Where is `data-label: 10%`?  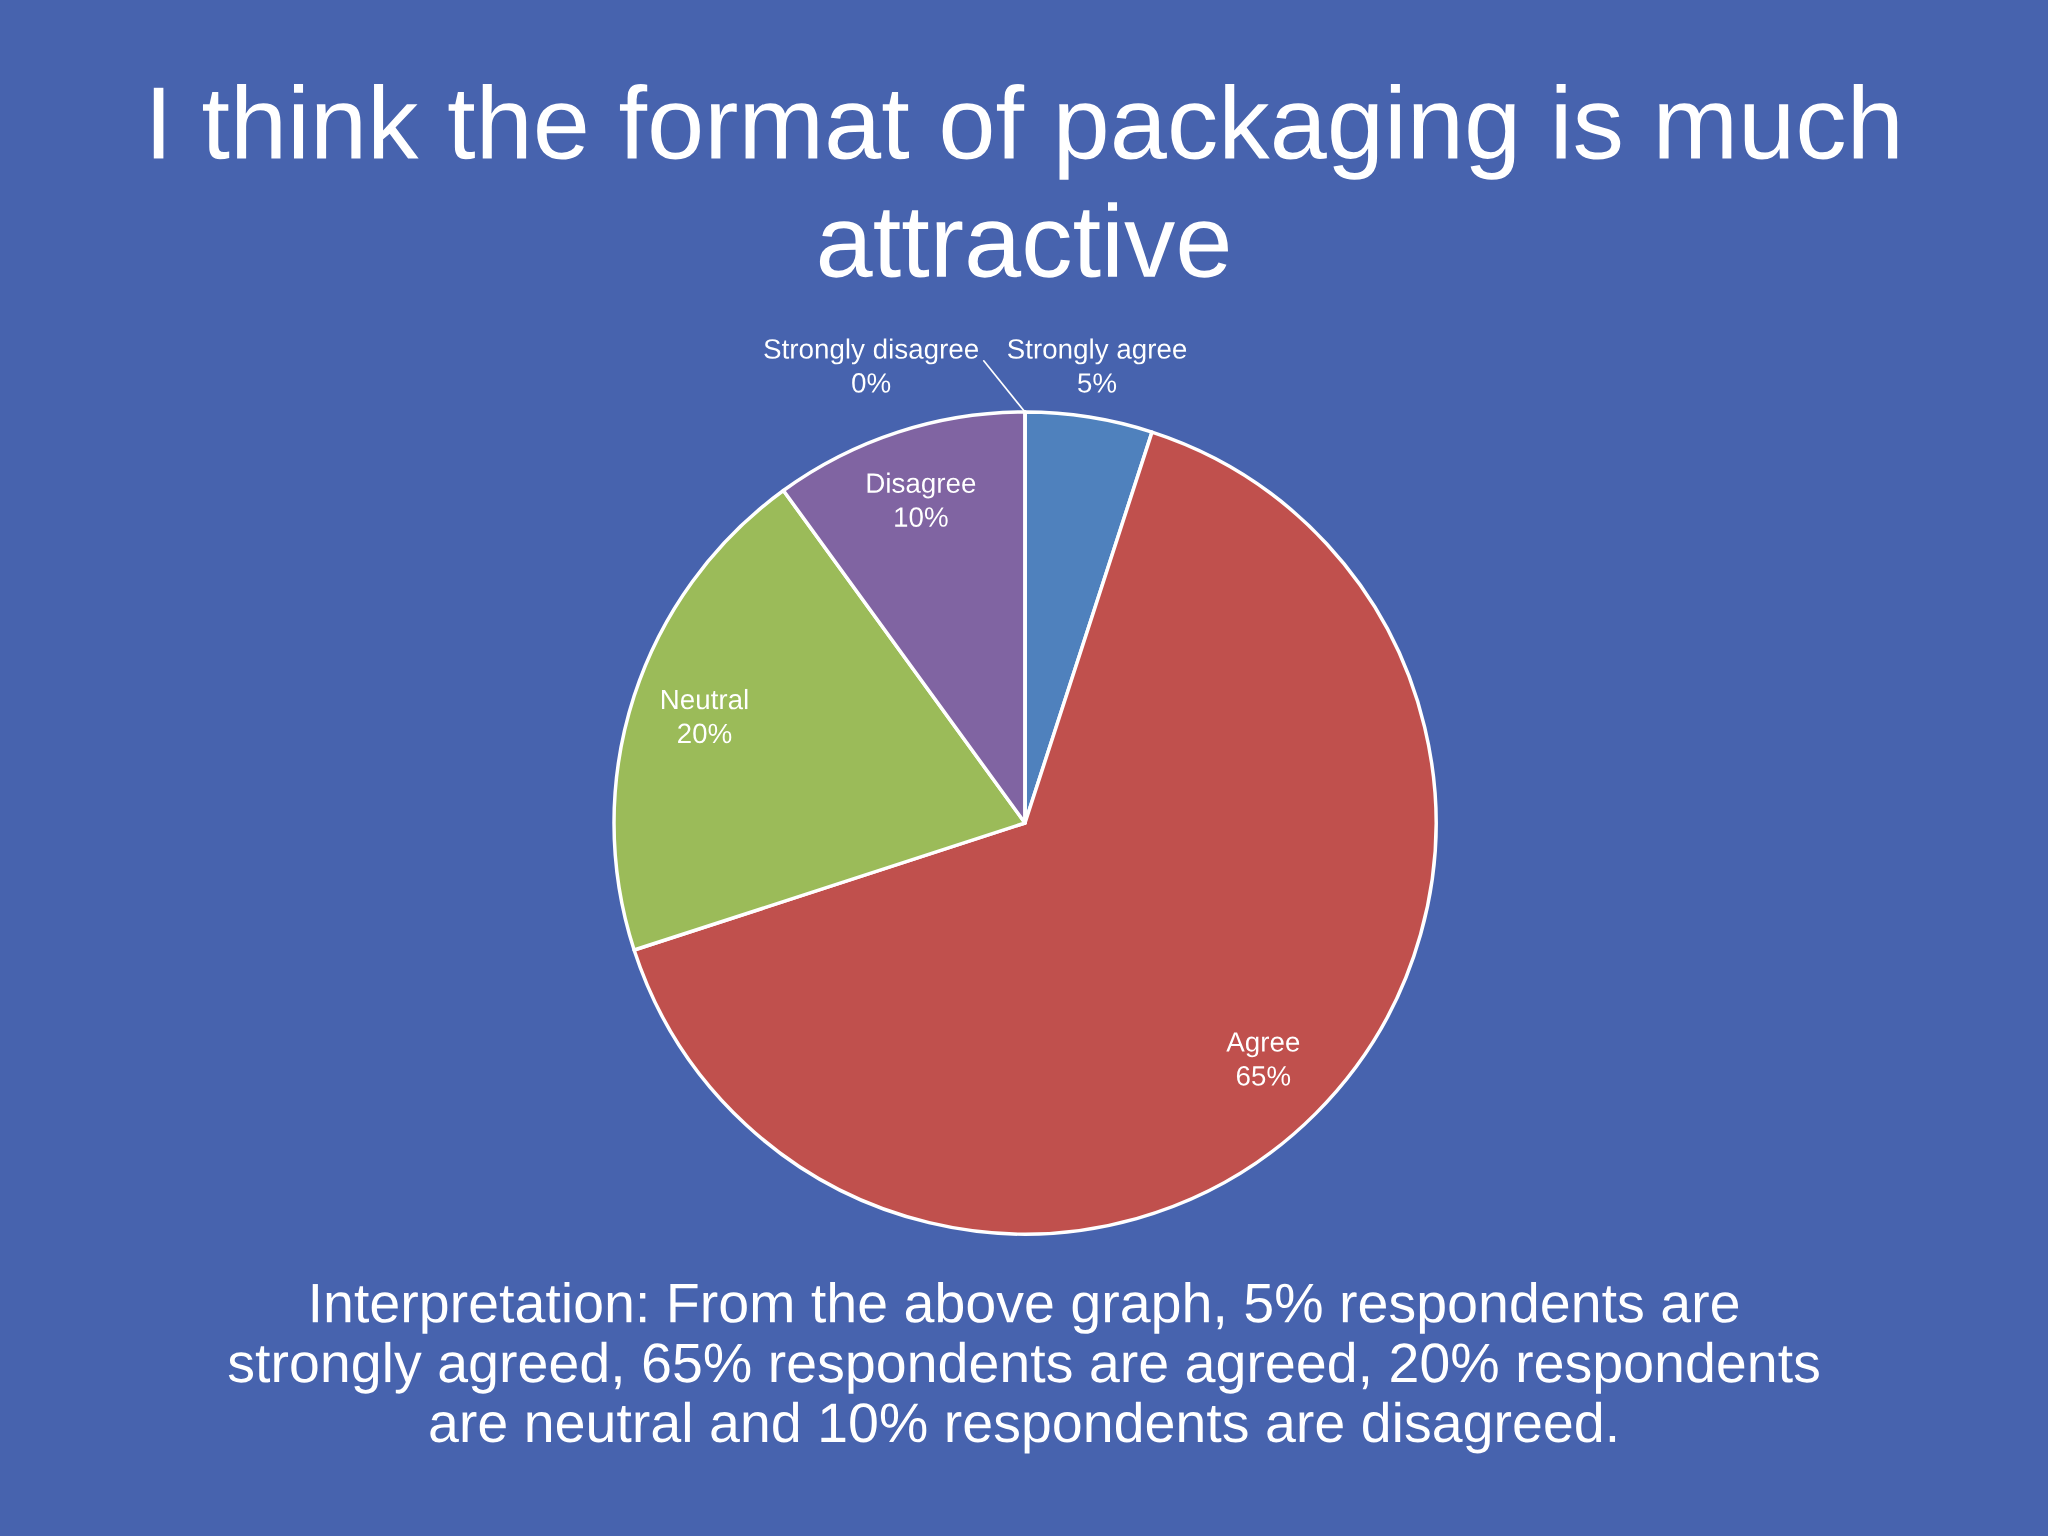 data-label: 10% is located at coordinates (921, 517).